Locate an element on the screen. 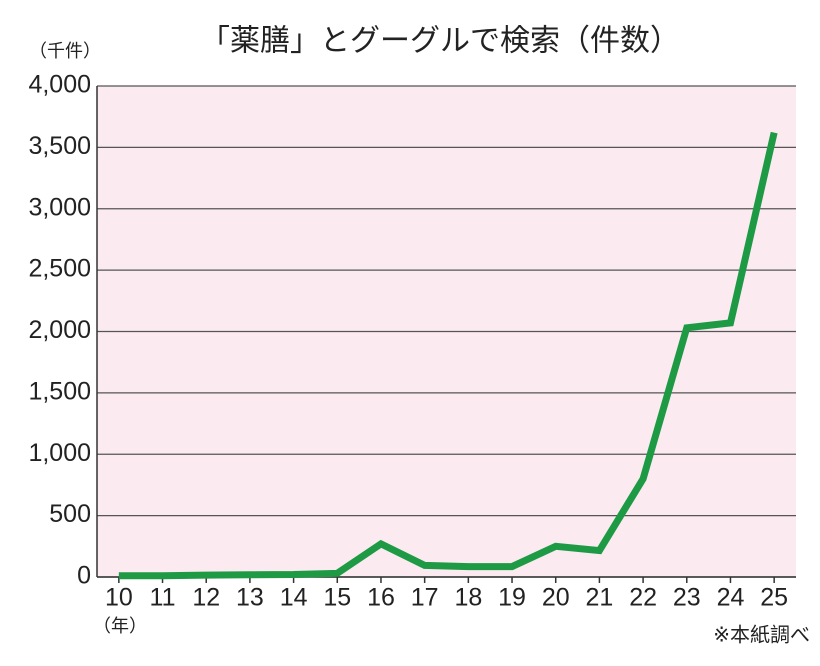 This screenshot has width=820, height=666. x-axis-label: （年） is located at coordinates (120, 626).